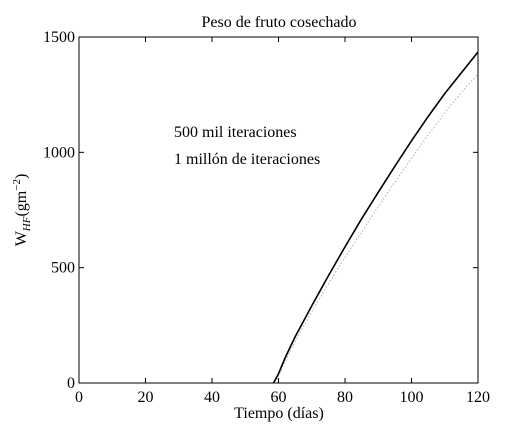 Image resolution: width=509 pixels, height=438 pixels. I want to click on x-tick-label: 100, so click(412, 397).